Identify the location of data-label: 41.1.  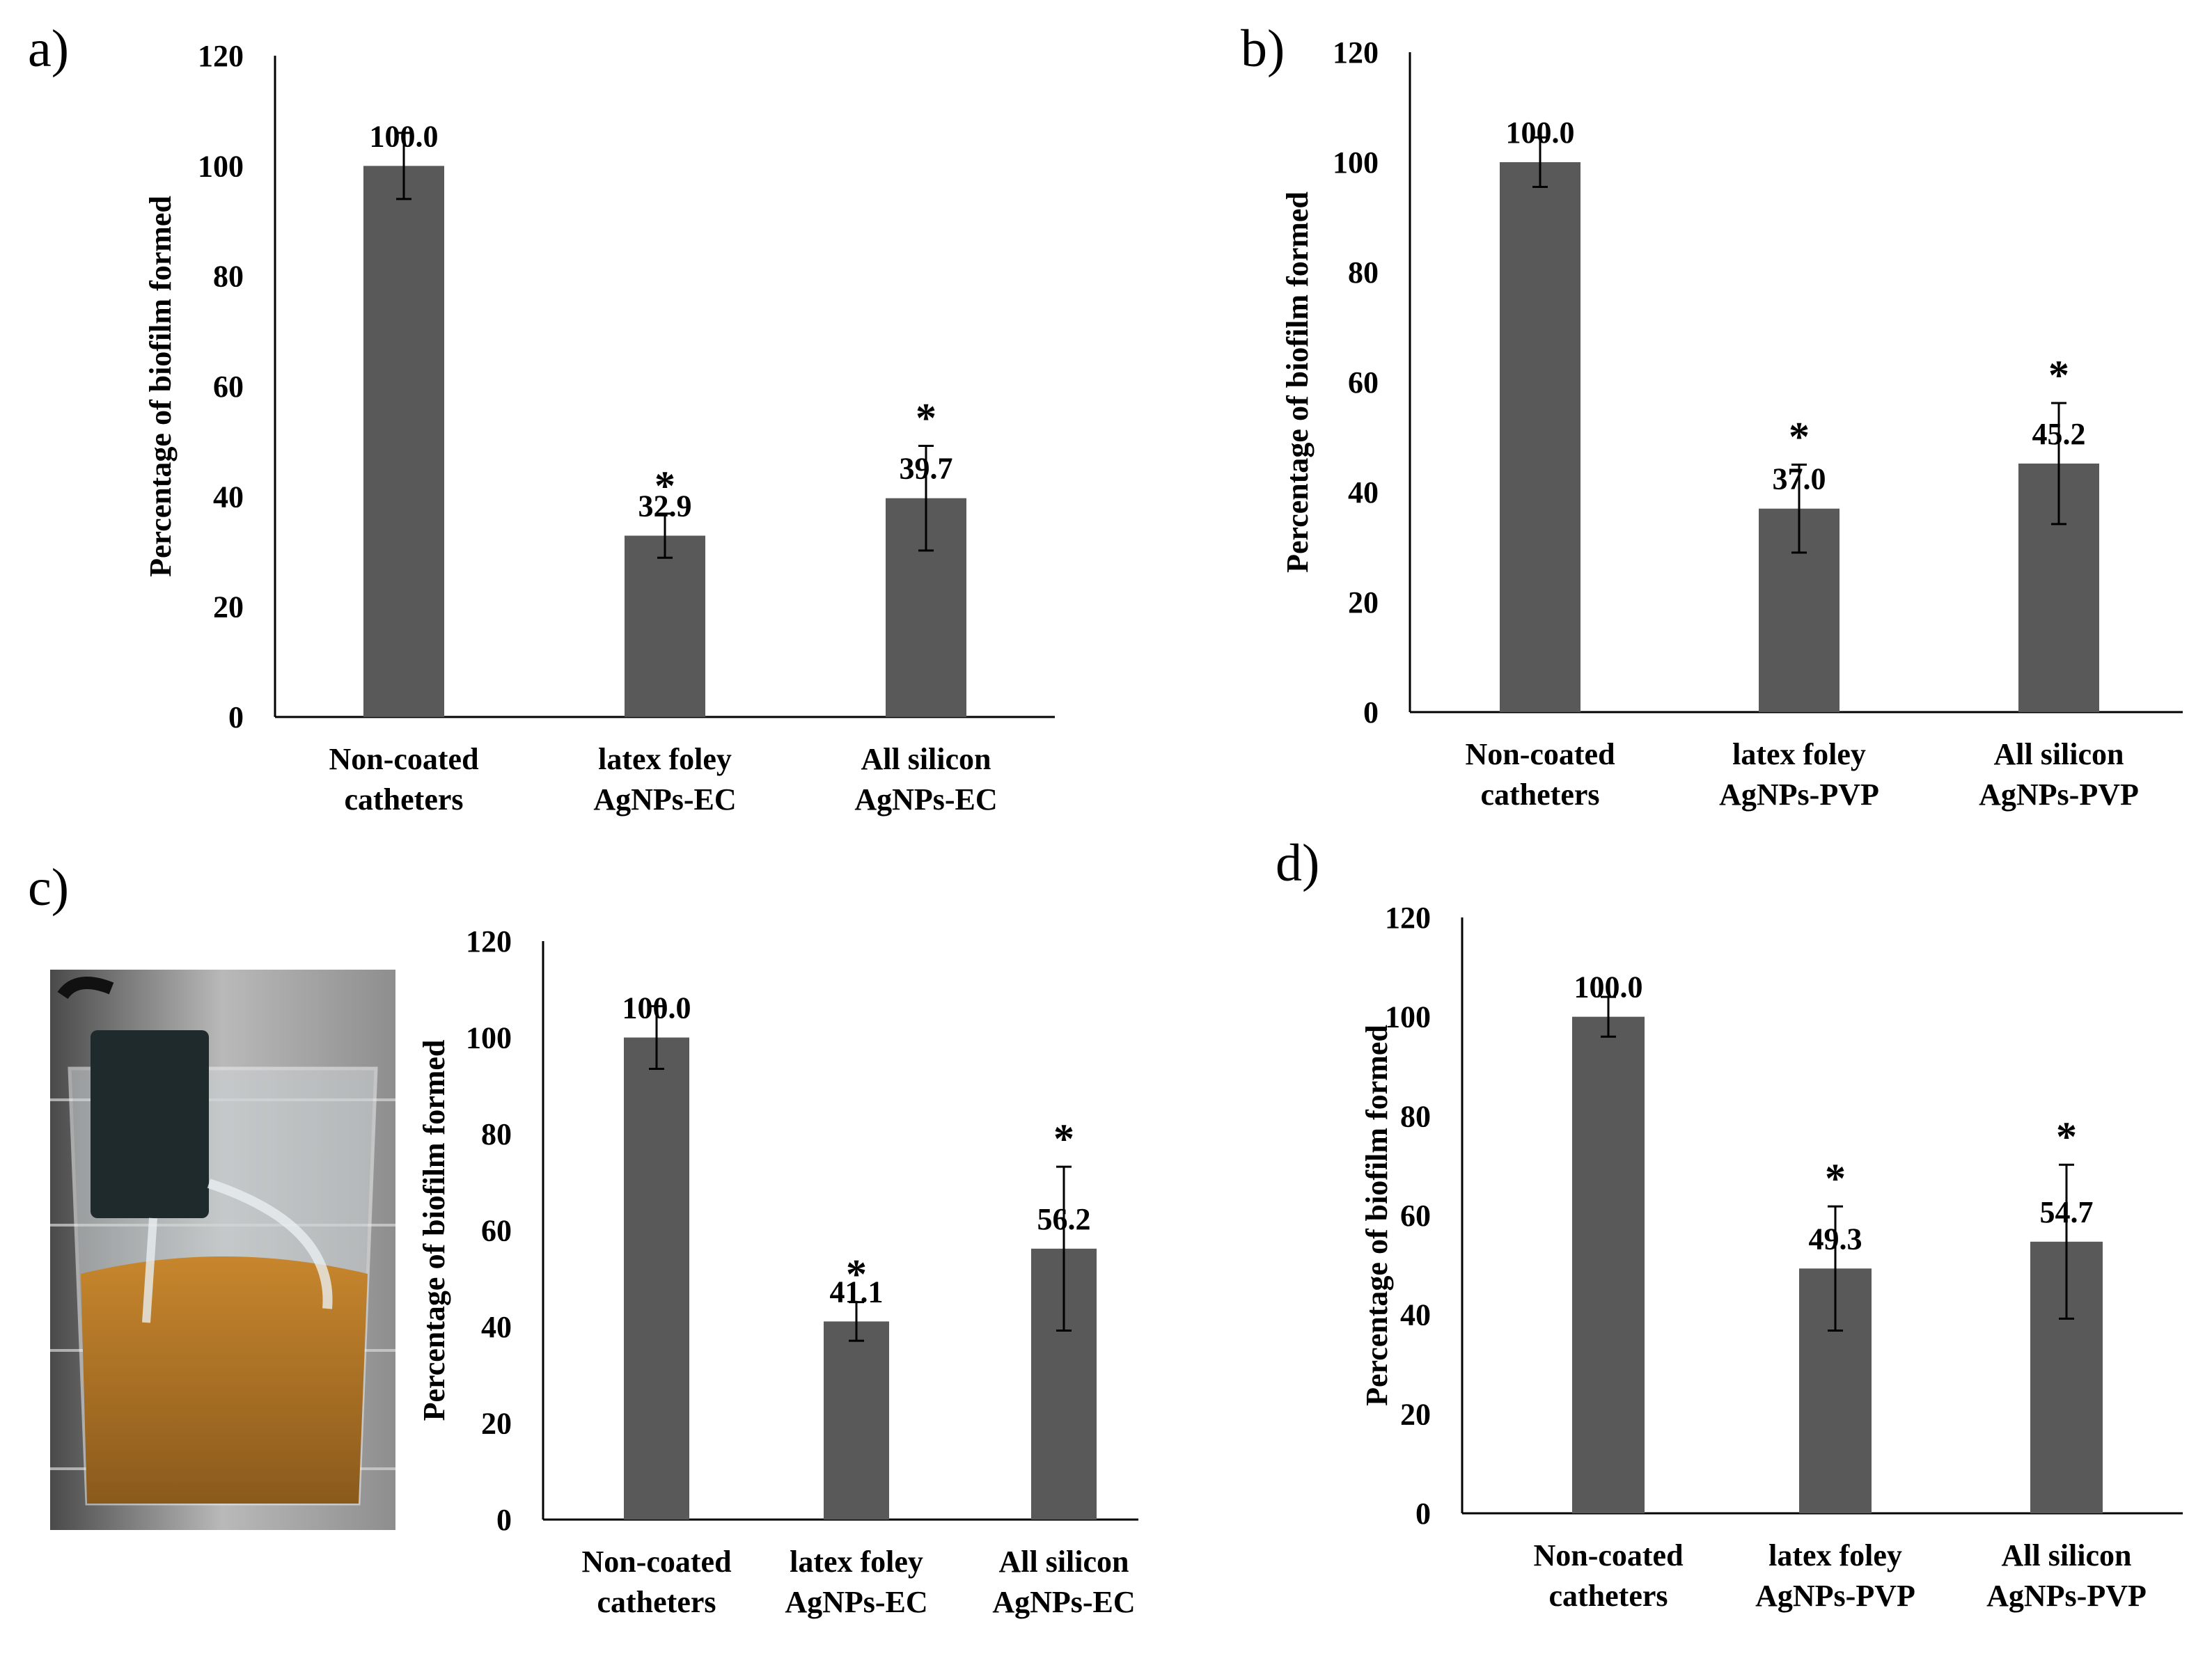
(857, 1292).